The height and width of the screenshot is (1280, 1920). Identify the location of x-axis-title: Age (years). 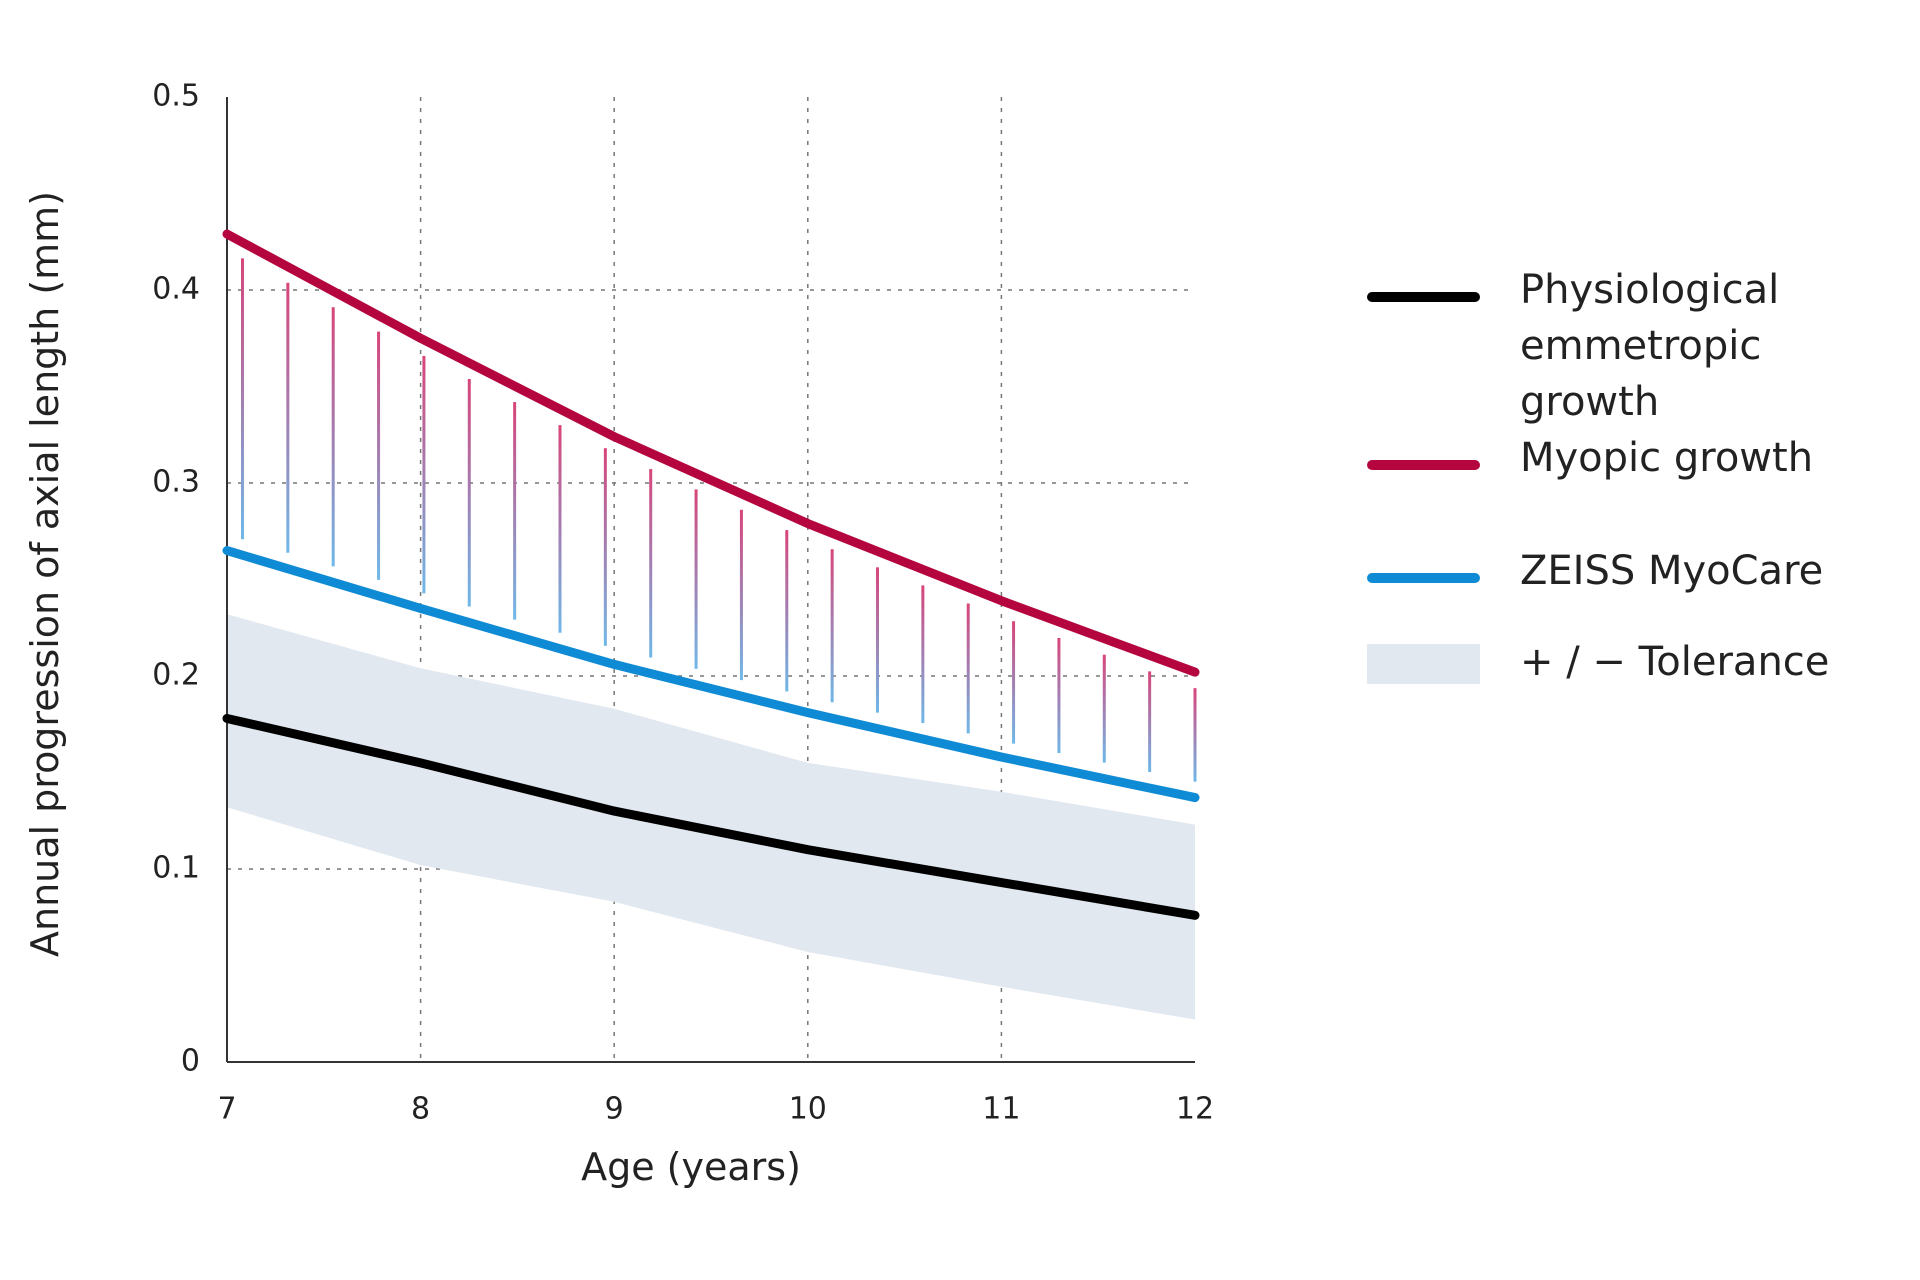
(691, 1167).